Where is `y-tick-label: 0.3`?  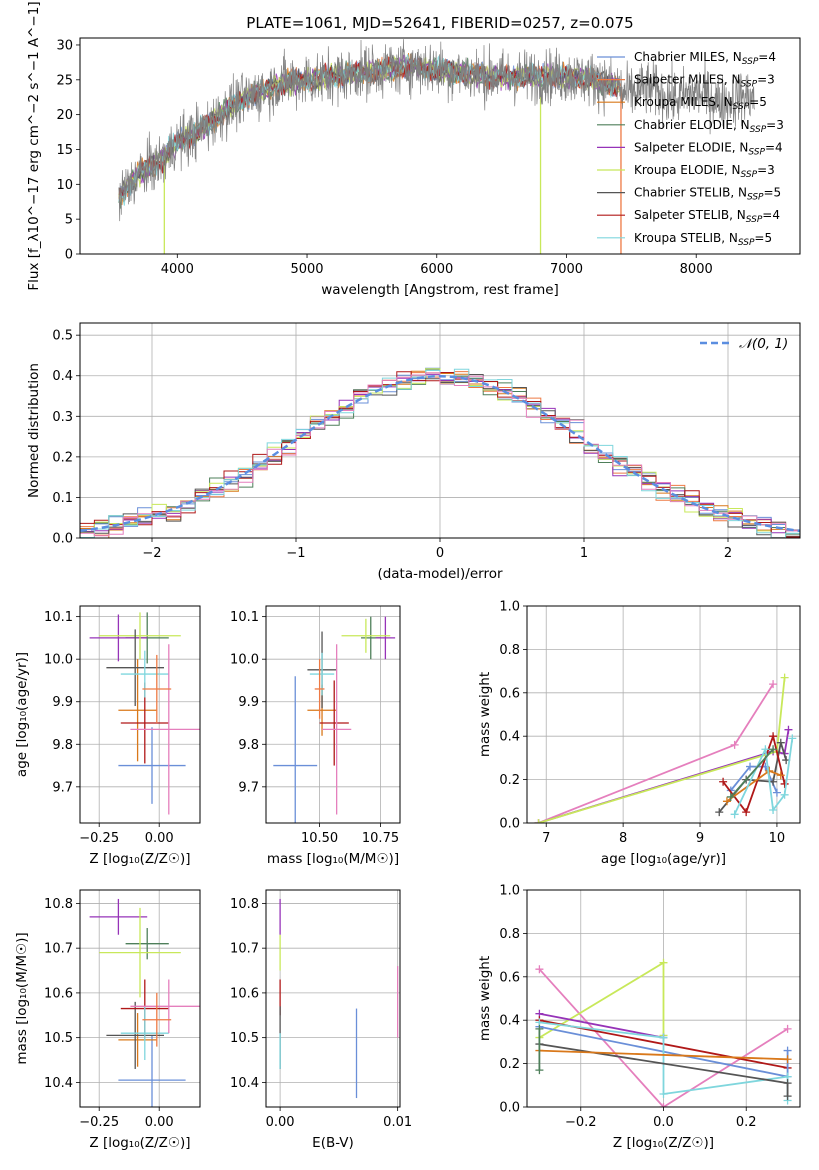
y-tick-label: 0.3 is located at coordinates (62, 417).